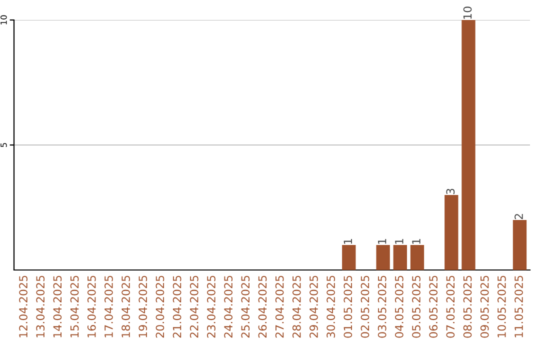 The height and width of the screenshot is (340, 540). Describe the element at coordinates (467, 12) in the screenshot. I see `data-label: 10` at that location.